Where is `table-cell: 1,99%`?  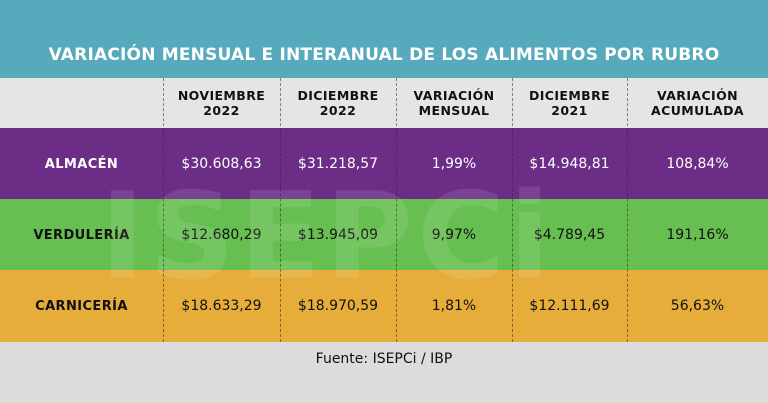
table-cell: 1,99% is located at coordinates (454, 164).